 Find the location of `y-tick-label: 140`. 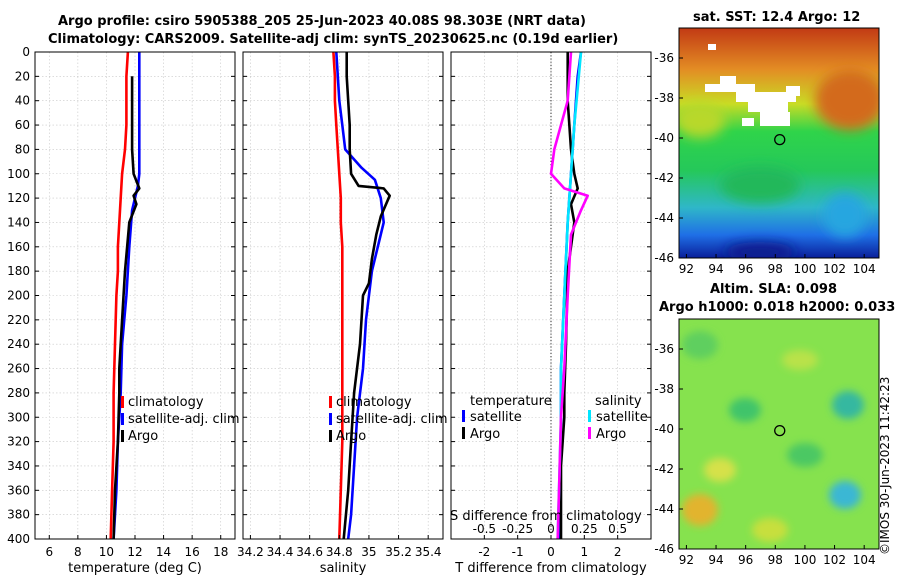

y-tick-label: 140 is located at coordinates (18, 222).